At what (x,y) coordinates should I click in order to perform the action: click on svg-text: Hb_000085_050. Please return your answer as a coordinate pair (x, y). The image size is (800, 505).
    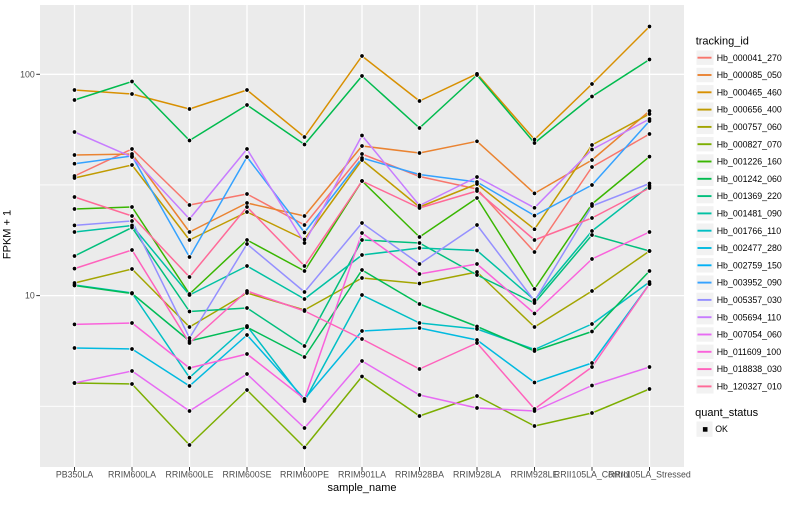
    Looking at the image, I should click on (749, 75).